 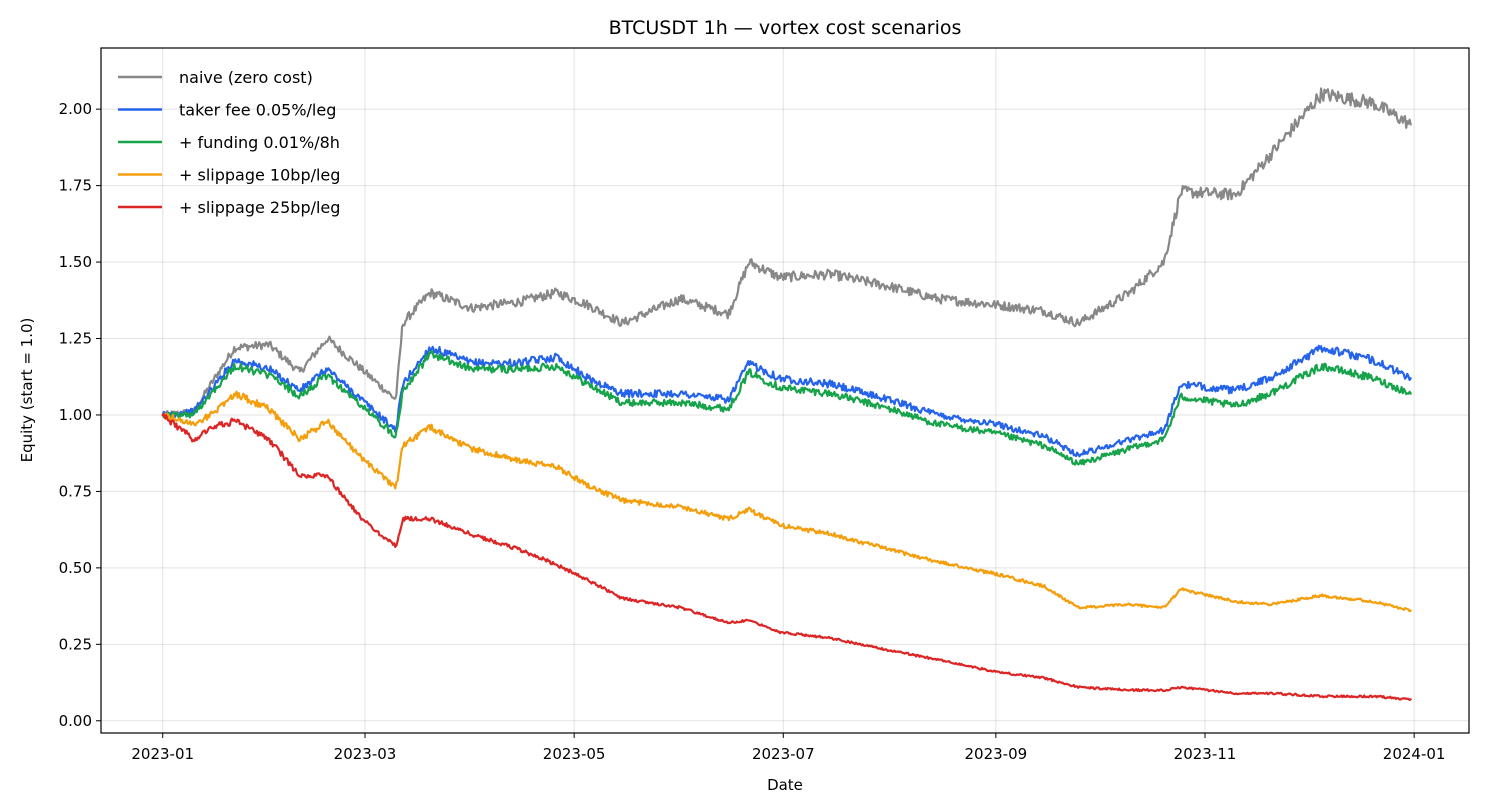 I want to click on x-tick-label: 2023-09, so click(x=996, y=754).